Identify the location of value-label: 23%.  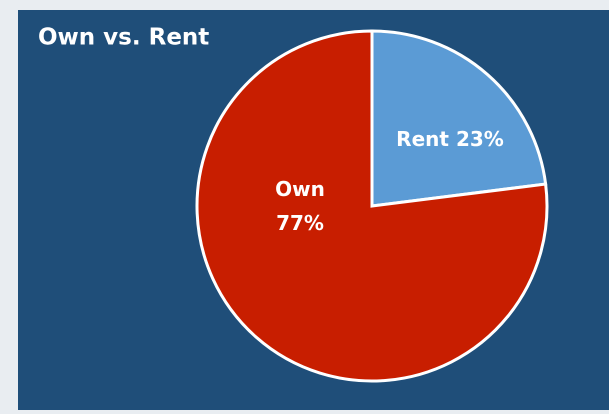
(480, 139).